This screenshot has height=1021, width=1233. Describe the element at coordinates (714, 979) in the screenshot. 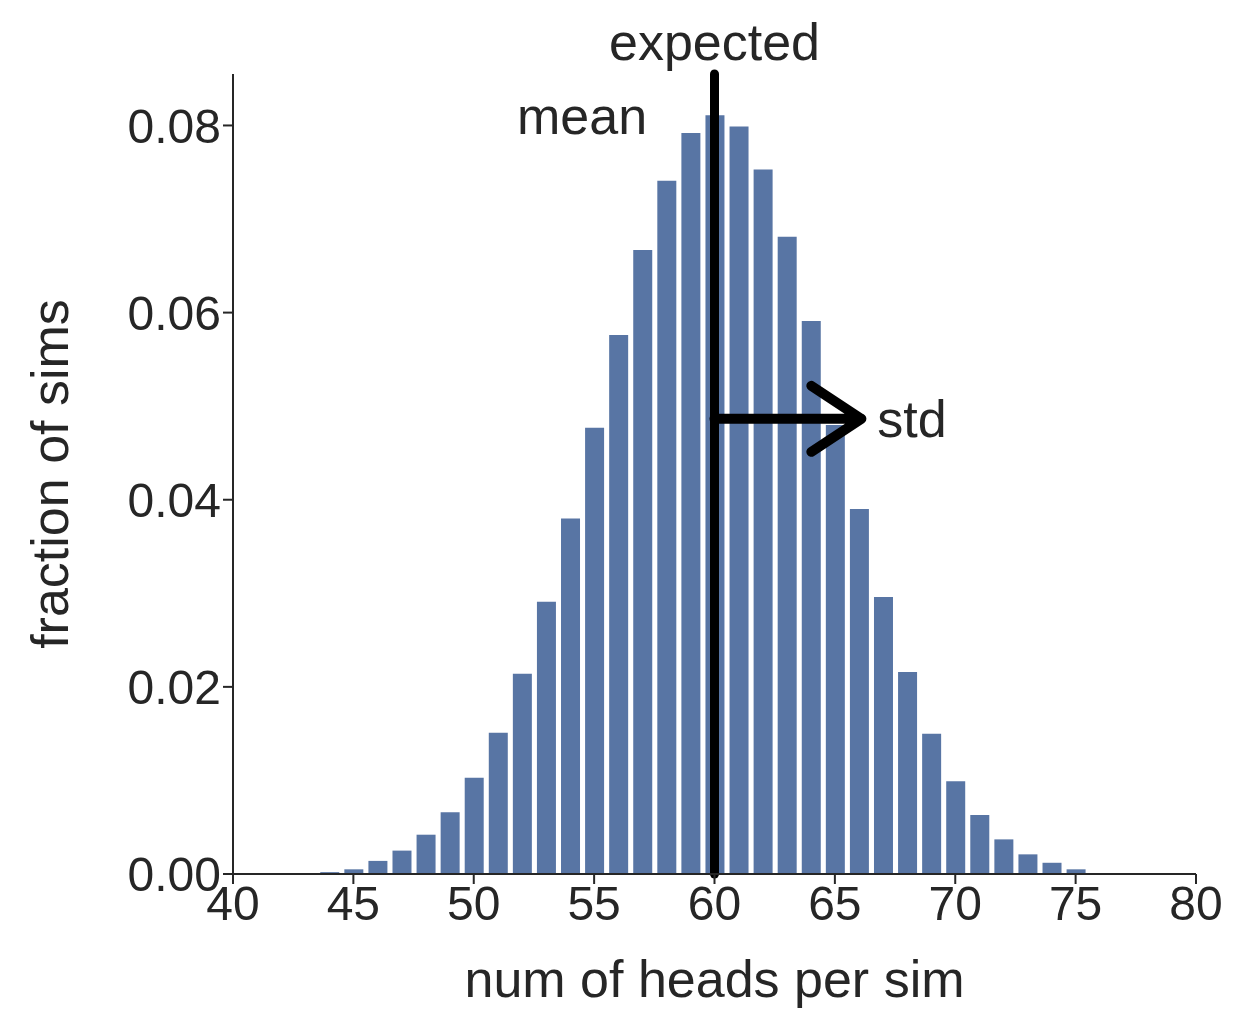

I see `x-axis-title: num of heads per sim` at that location.